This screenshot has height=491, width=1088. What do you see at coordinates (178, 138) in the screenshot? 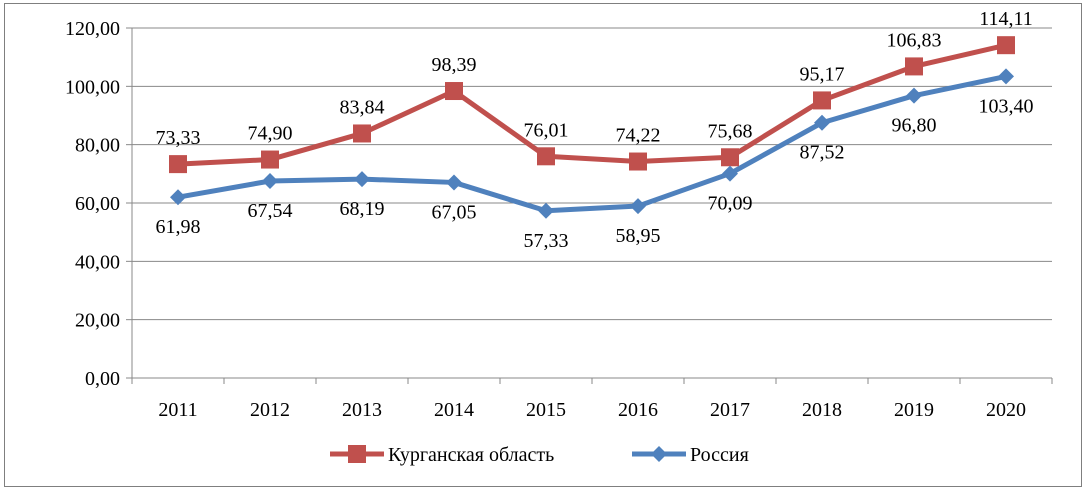
I see `data-label-kurgan: 73,33` at bounding box center [178, 138].